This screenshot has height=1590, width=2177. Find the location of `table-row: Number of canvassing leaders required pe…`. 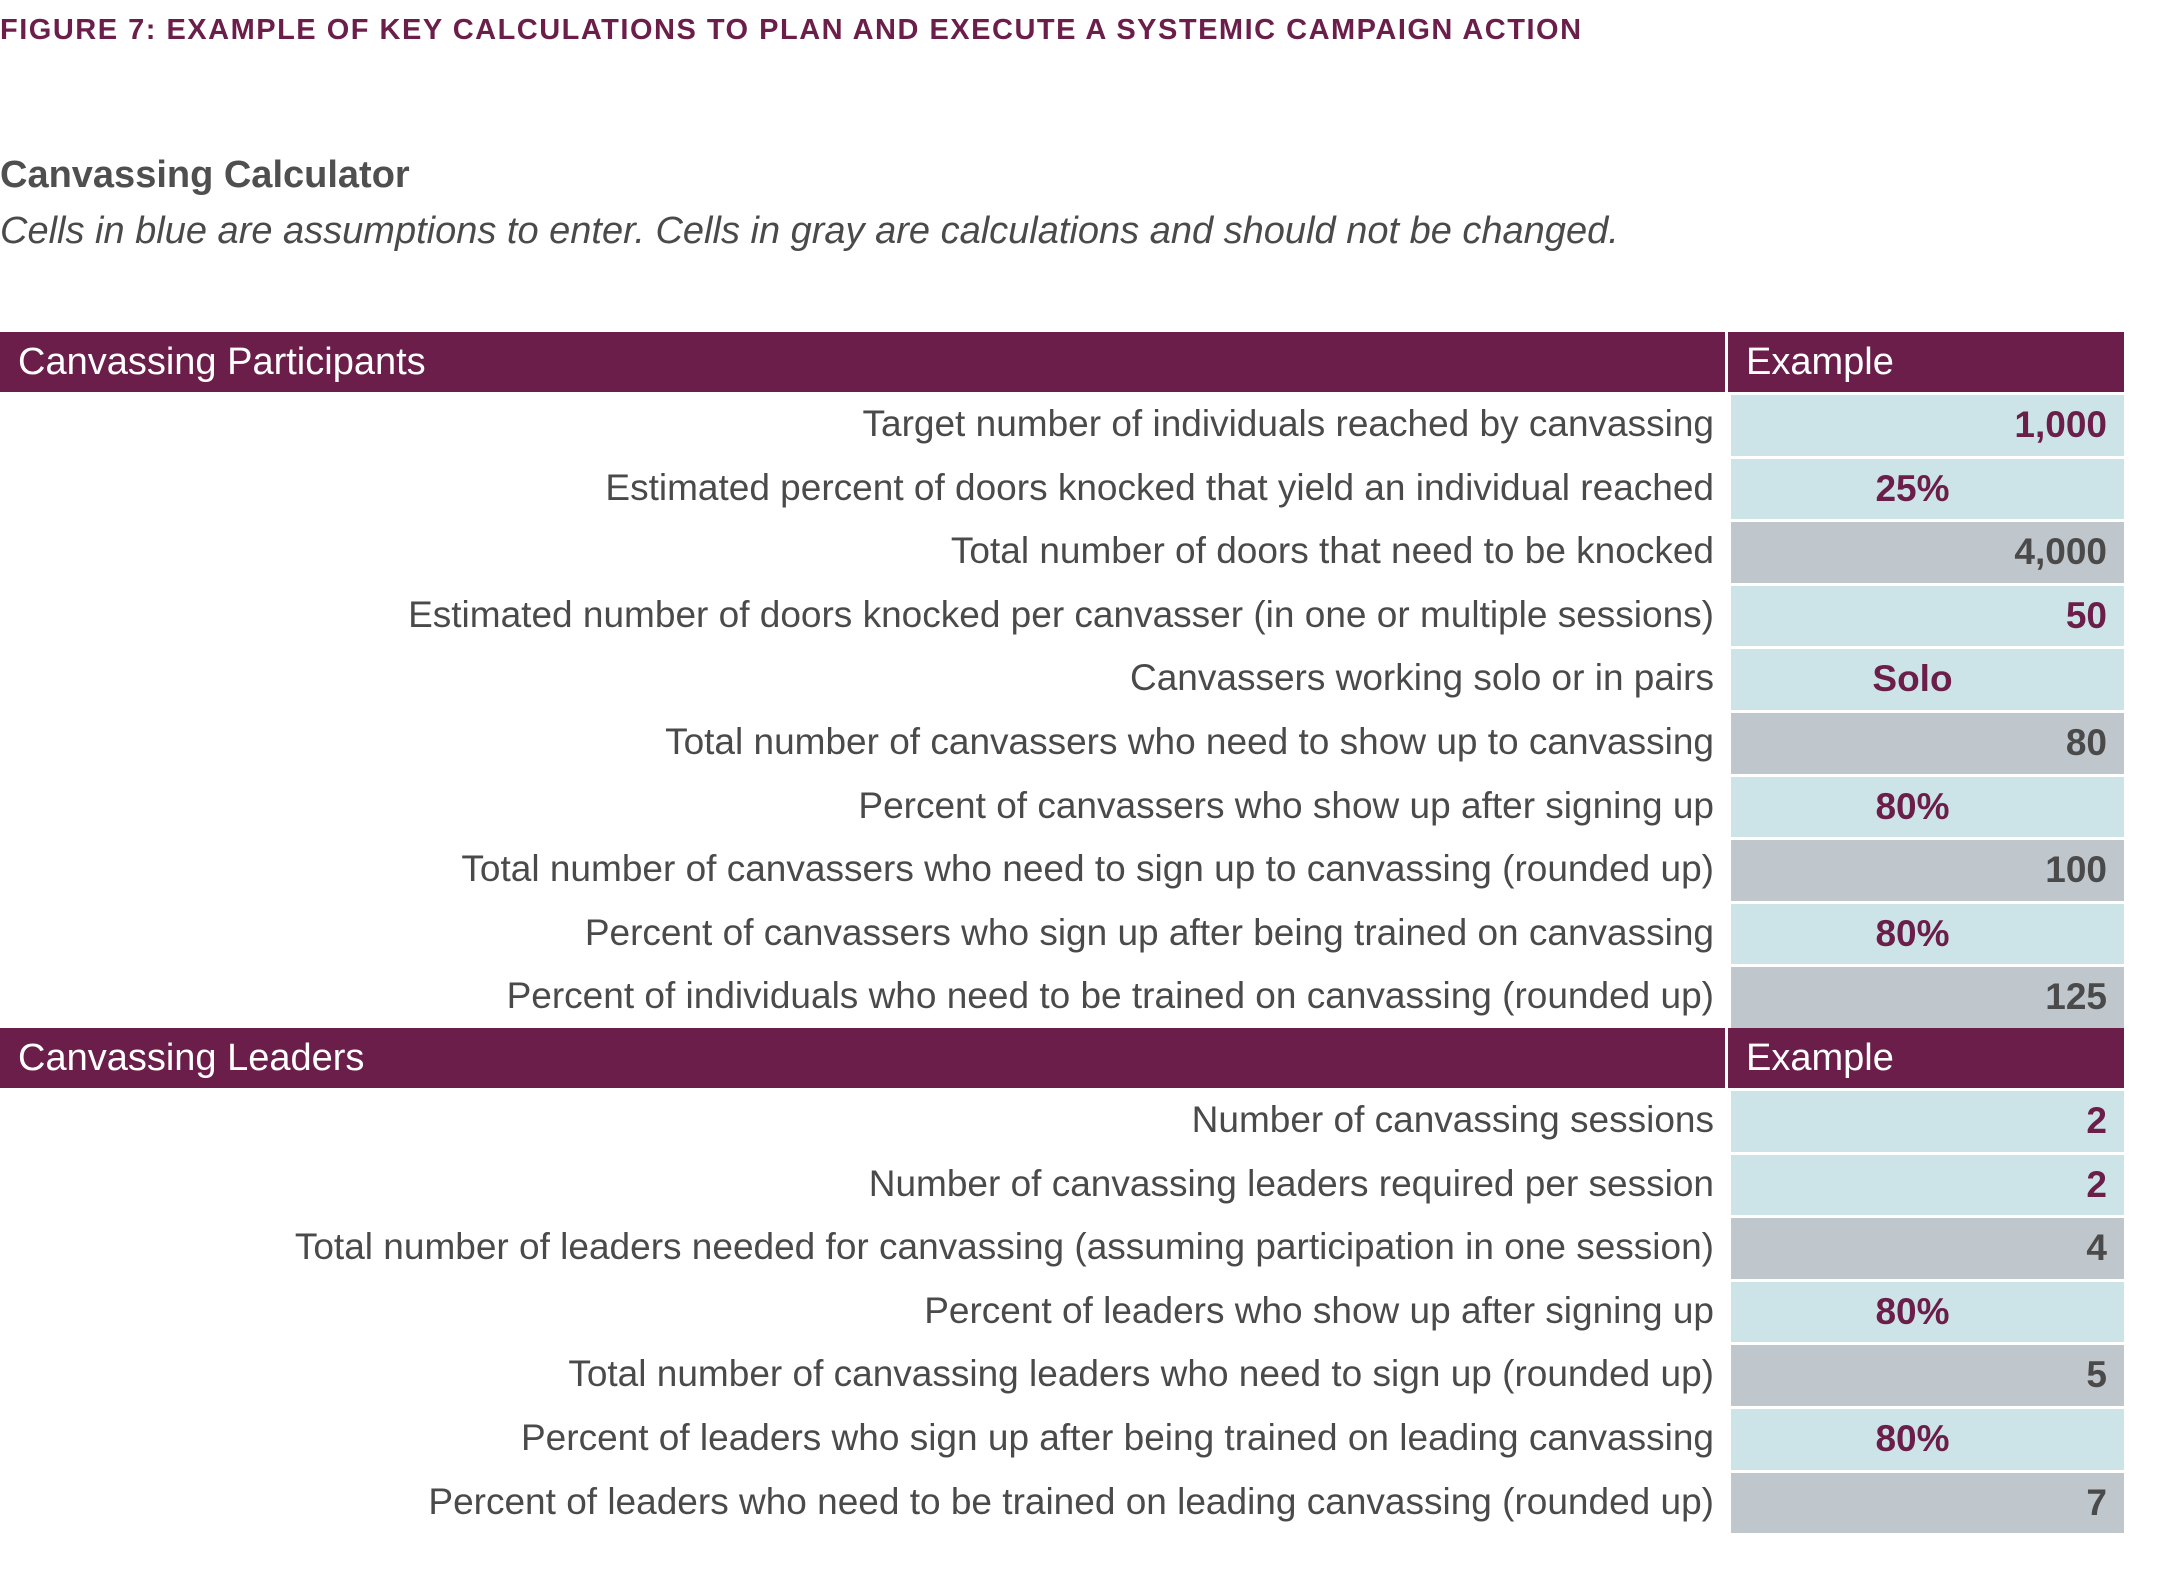

table-row: Number of canvassing leaders required pe… is located at coordinates (1062, 1184).